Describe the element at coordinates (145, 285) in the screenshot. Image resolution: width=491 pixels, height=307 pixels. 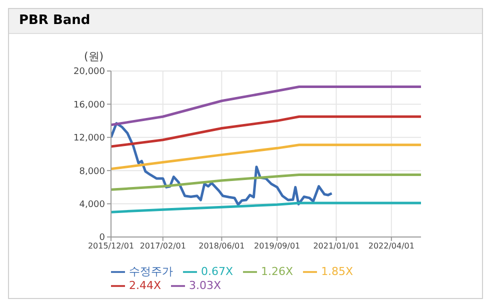
I see `legend-label: 2.44X` at that location.